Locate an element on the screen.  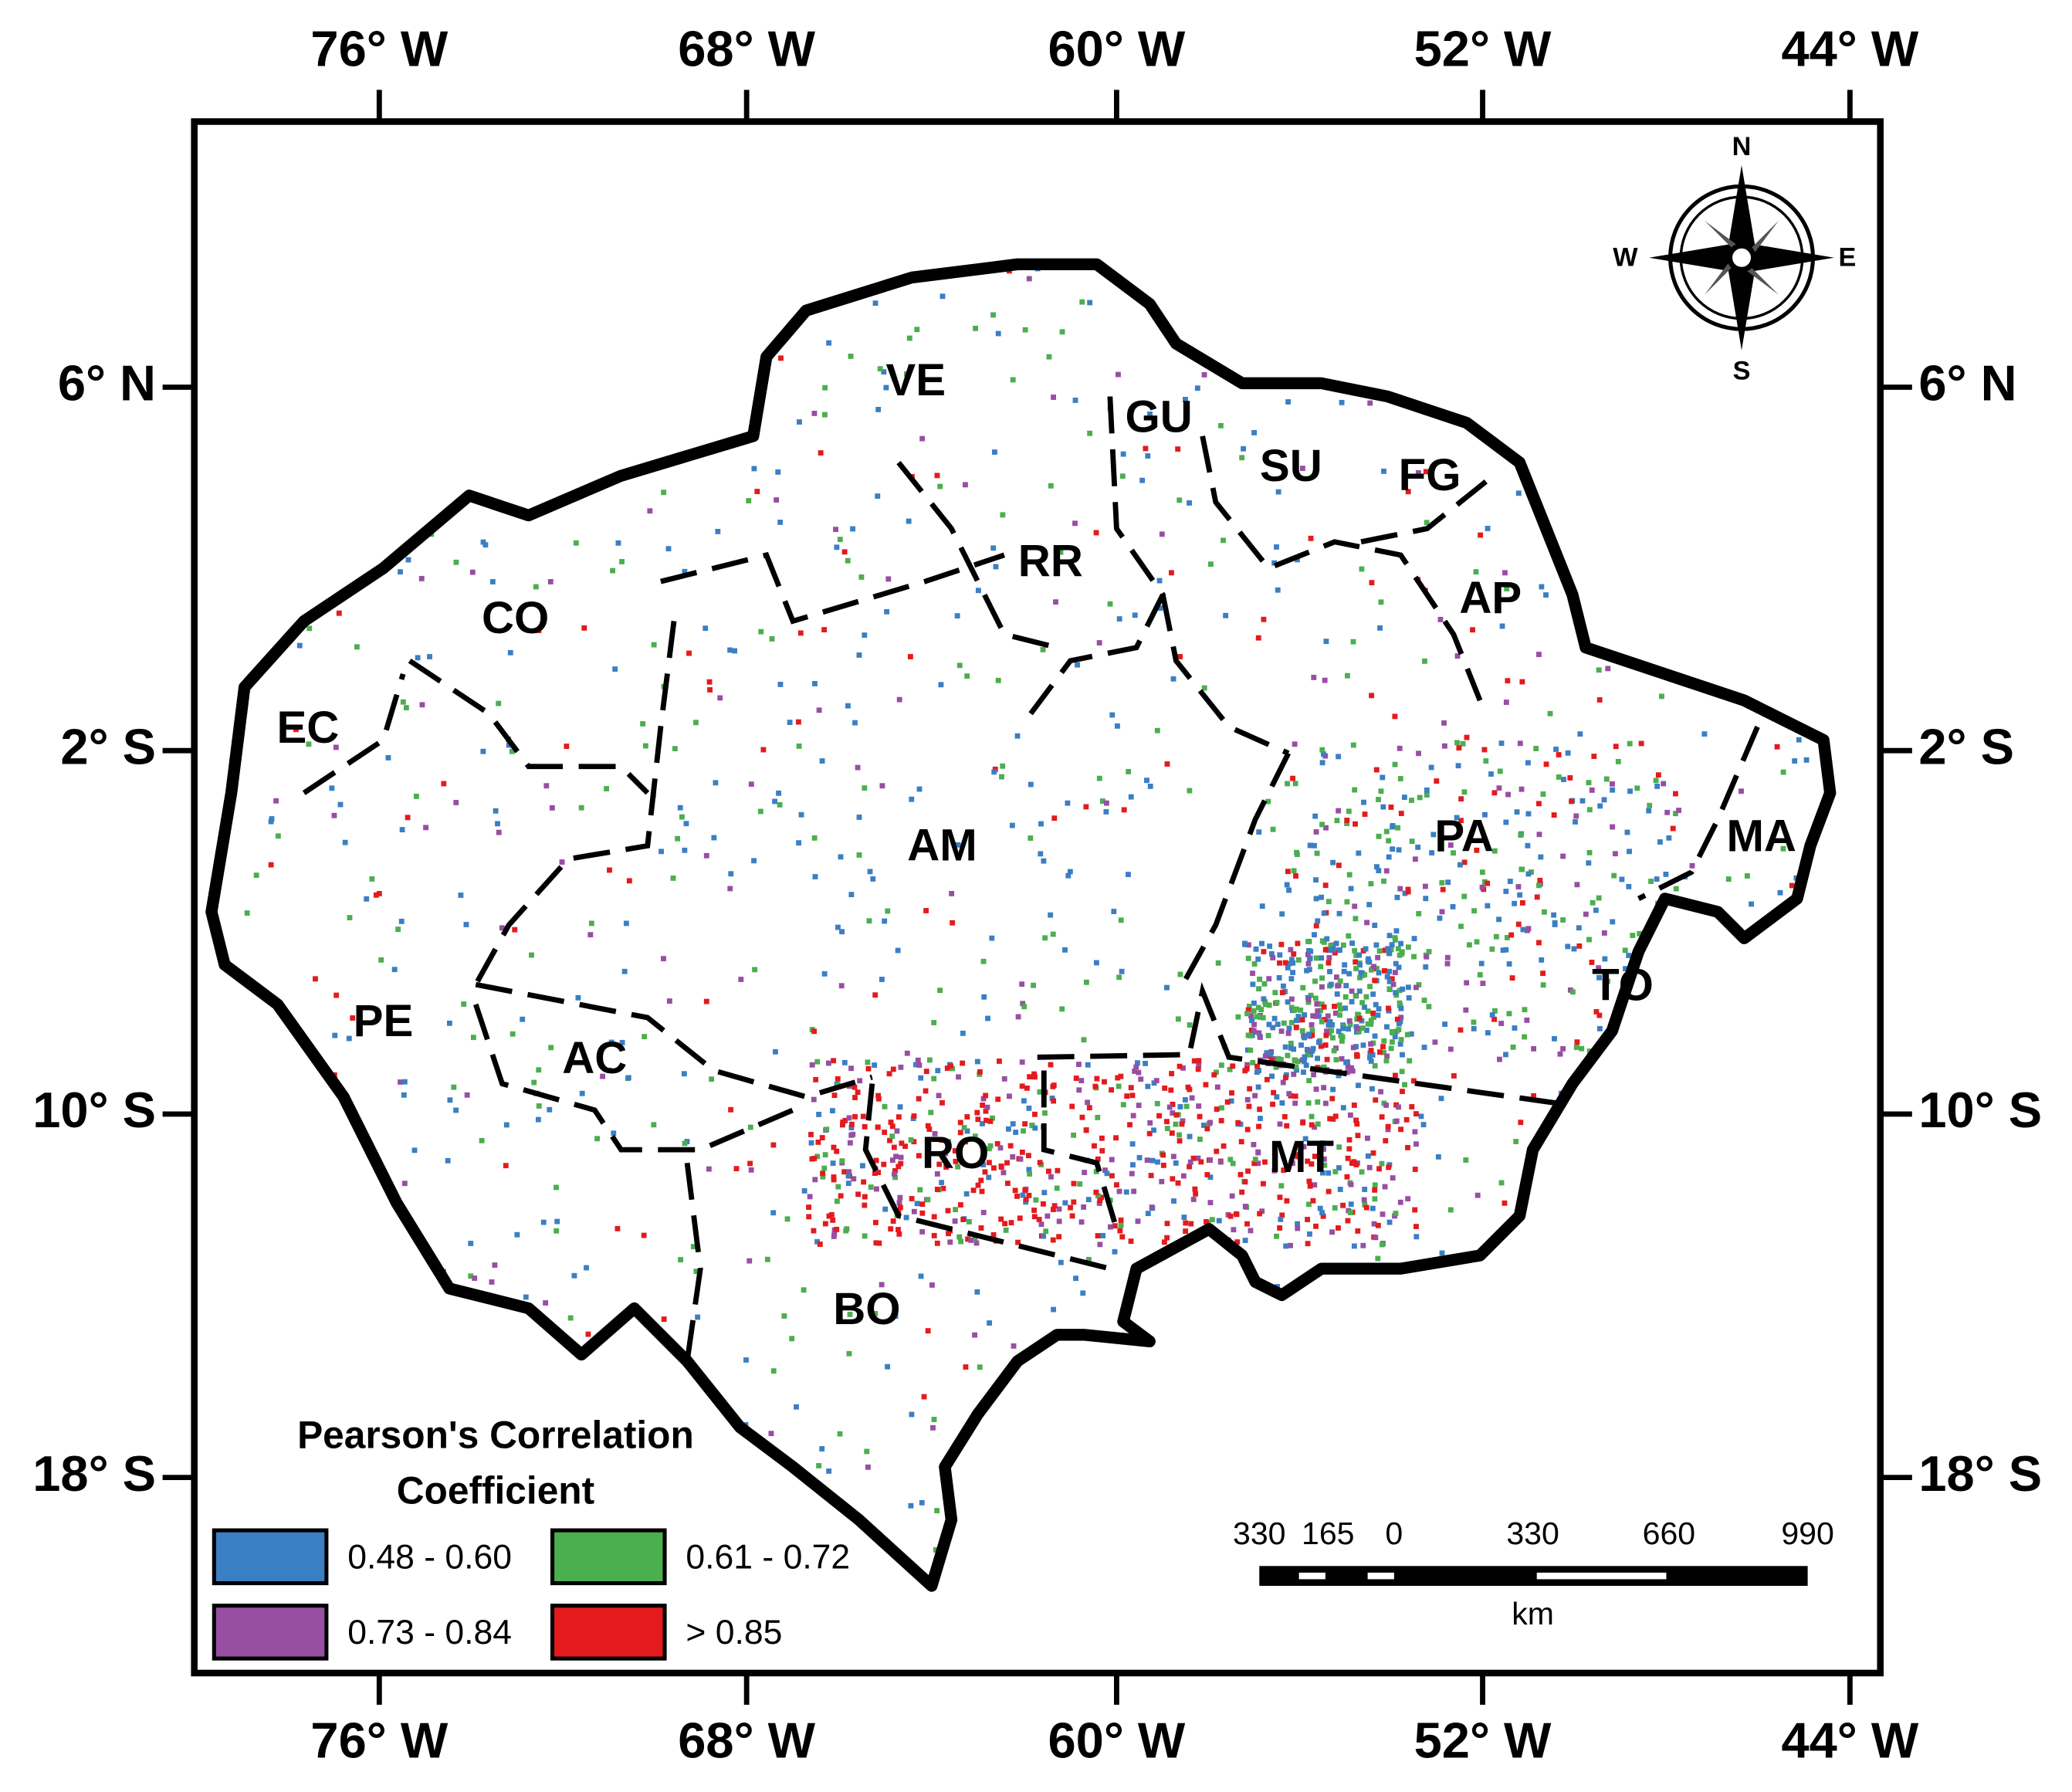
scale-bar-segment is located at coordinates (1311, 1576).